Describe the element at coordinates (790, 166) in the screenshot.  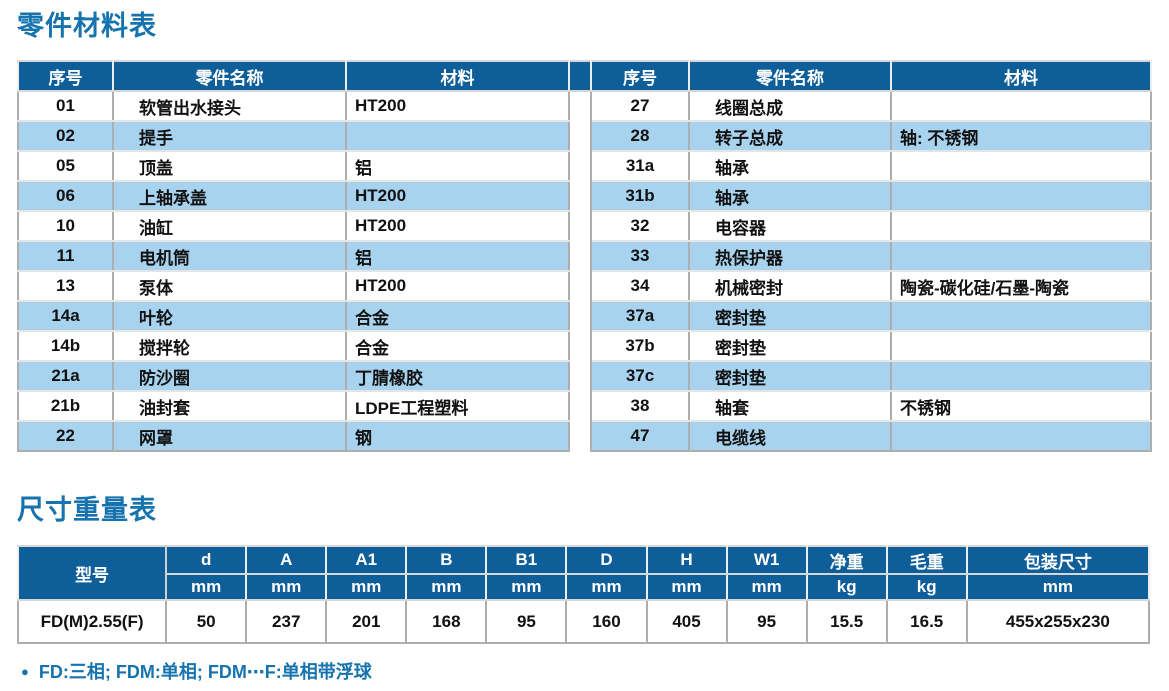
I see `part-name: 轴承` at that location.